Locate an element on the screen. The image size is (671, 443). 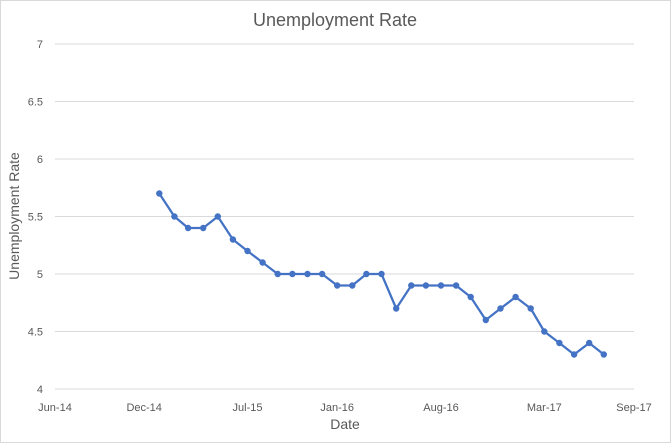
y-tick-label: 6 is located at coordinates (40, 160).